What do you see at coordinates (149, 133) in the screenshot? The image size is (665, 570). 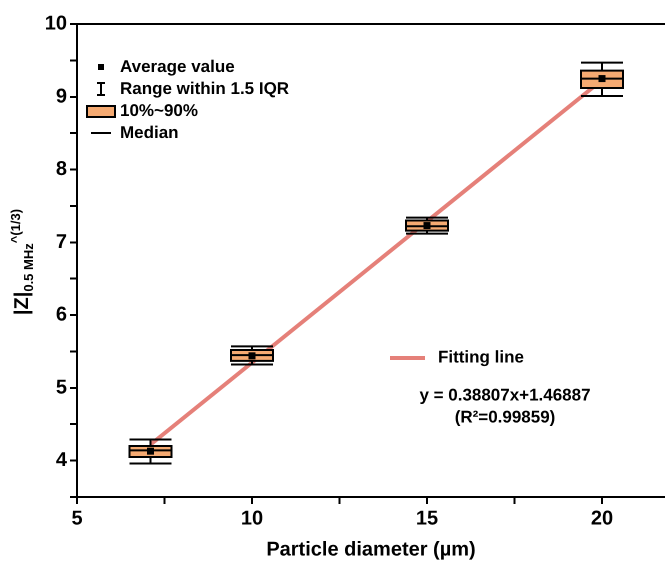 I see `annotation: Median` at bounding box center [149, 133].